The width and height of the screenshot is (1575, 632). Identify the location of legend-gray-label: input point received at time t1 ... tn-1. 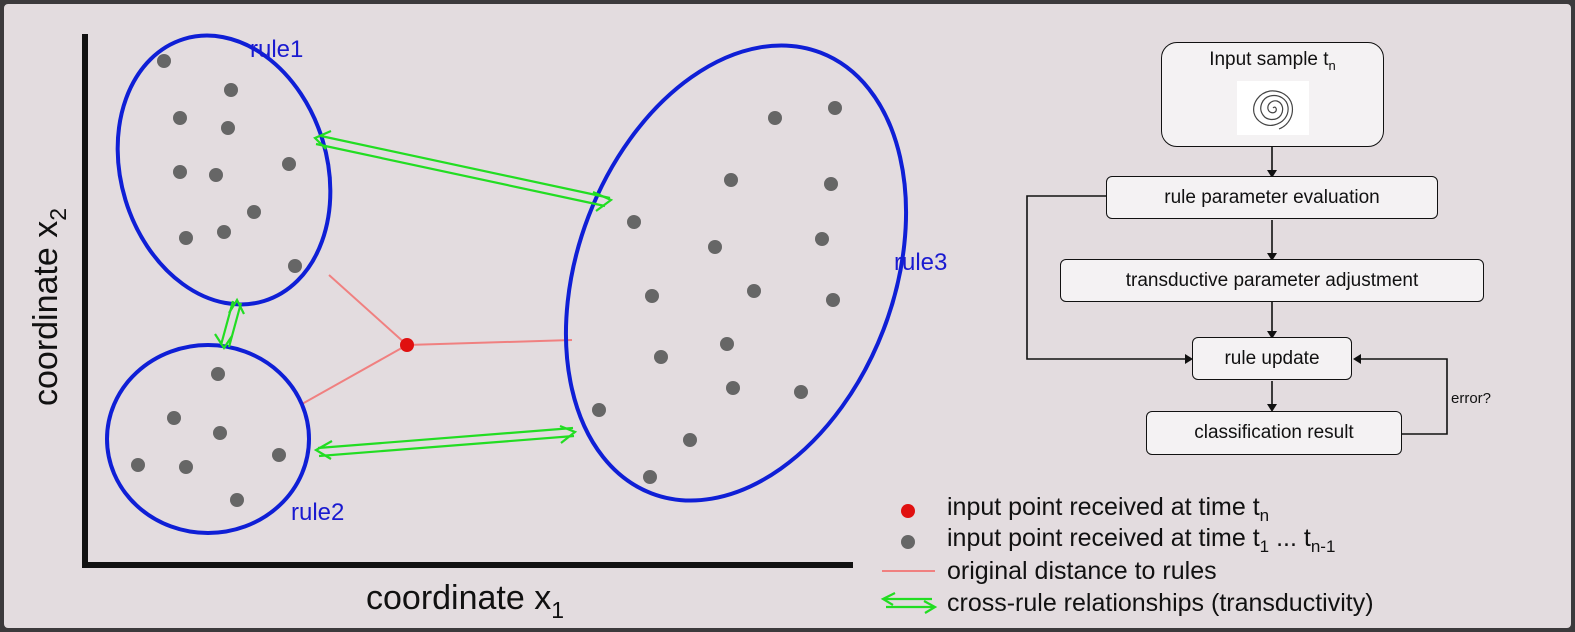
(1141, 540).